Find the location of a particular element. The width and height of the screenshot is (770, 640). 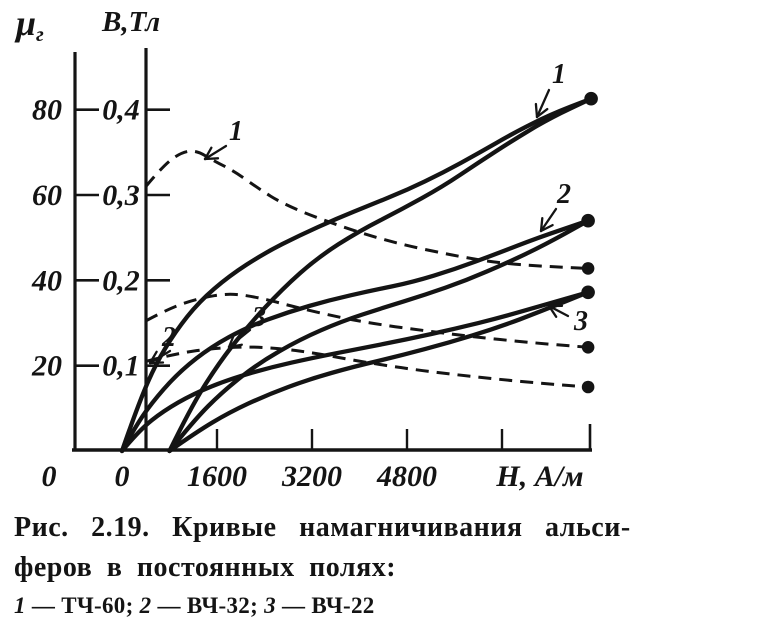

b-tick-label: 0,1 is located at coordinates (121, 366).